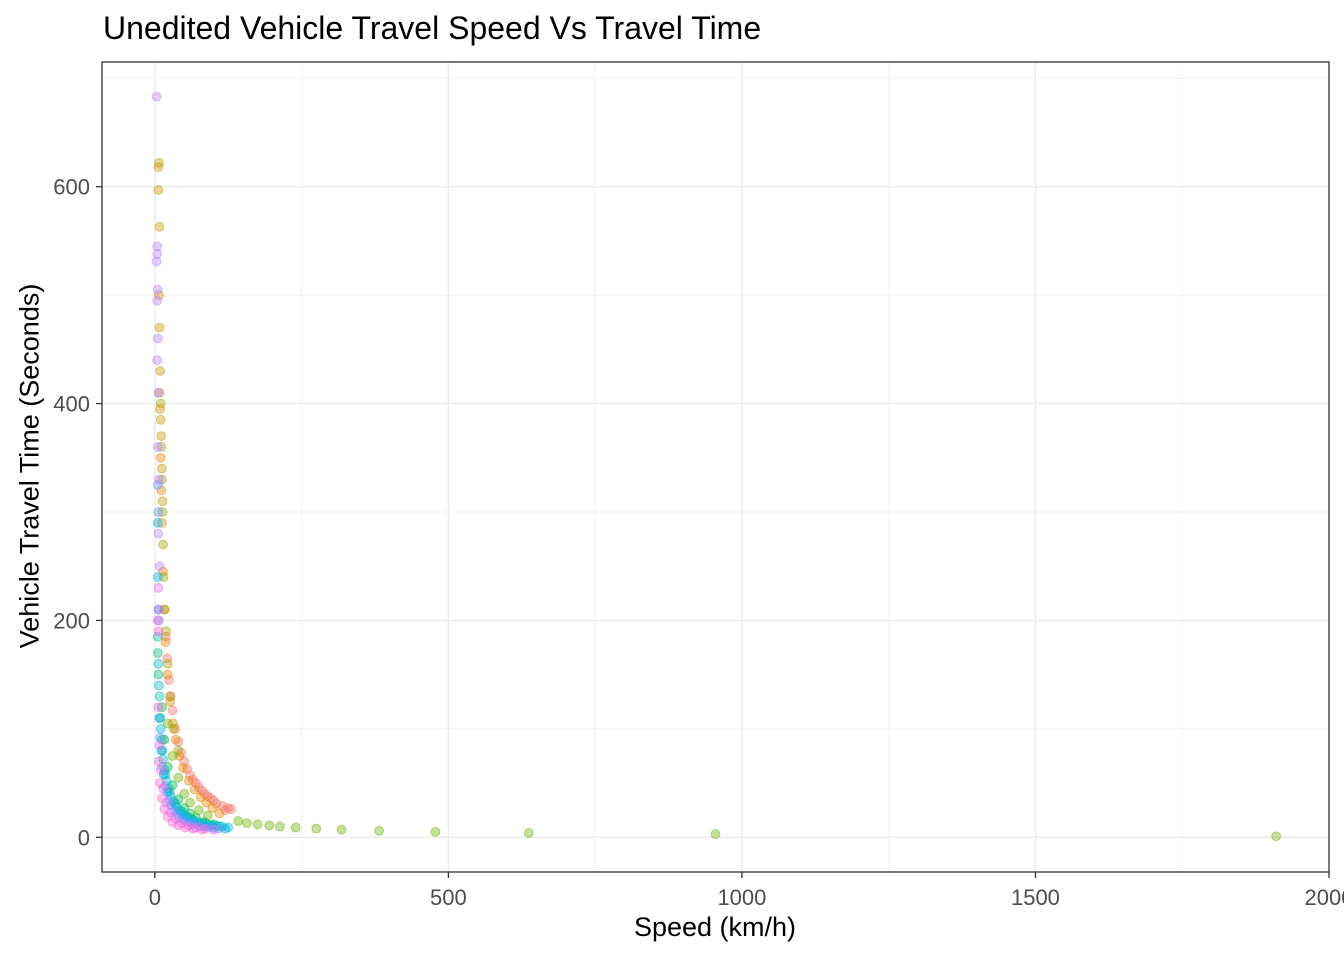 The width and height of the screenshot is (1344, 960). I want to click on x-tick-label: 0, so click(155, 897).